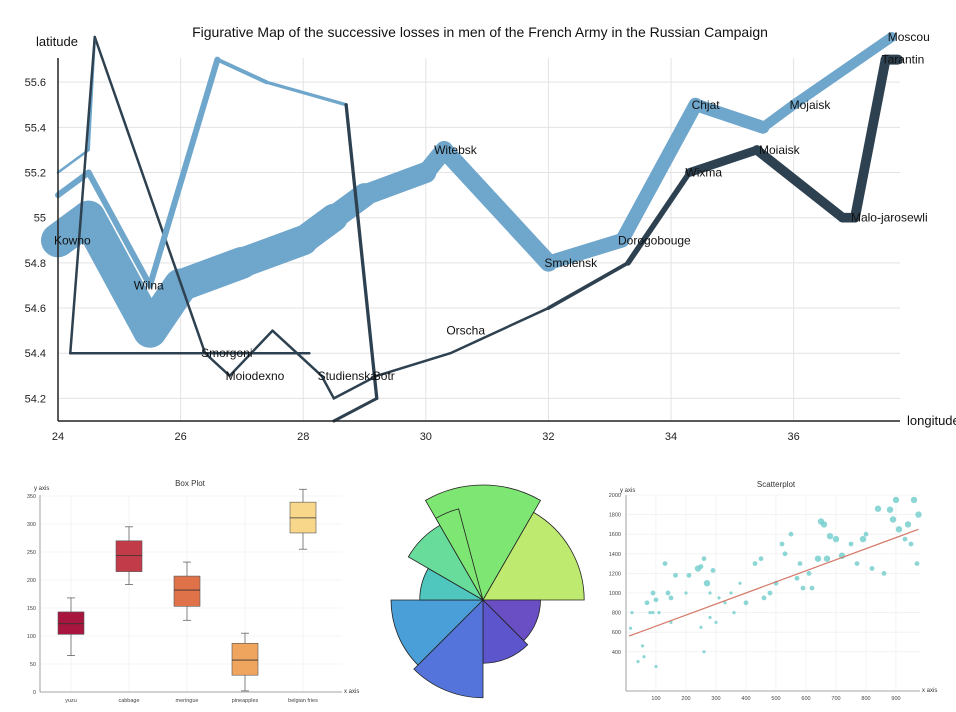 The image size is (956, 712). What do you see at coordinates (31, 581) in the screenshot?
I see `box-y-tick-label: 200` at bounding box center [31, 581].